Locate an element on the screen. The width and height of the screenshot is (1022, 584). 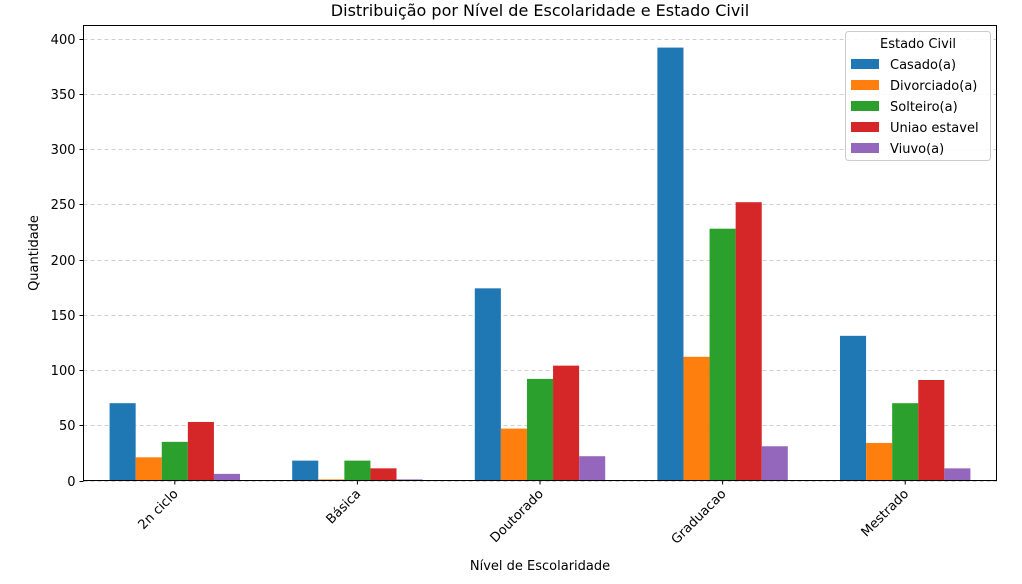
y-axis-label: Quantidade is located at coordinates (34, 253).